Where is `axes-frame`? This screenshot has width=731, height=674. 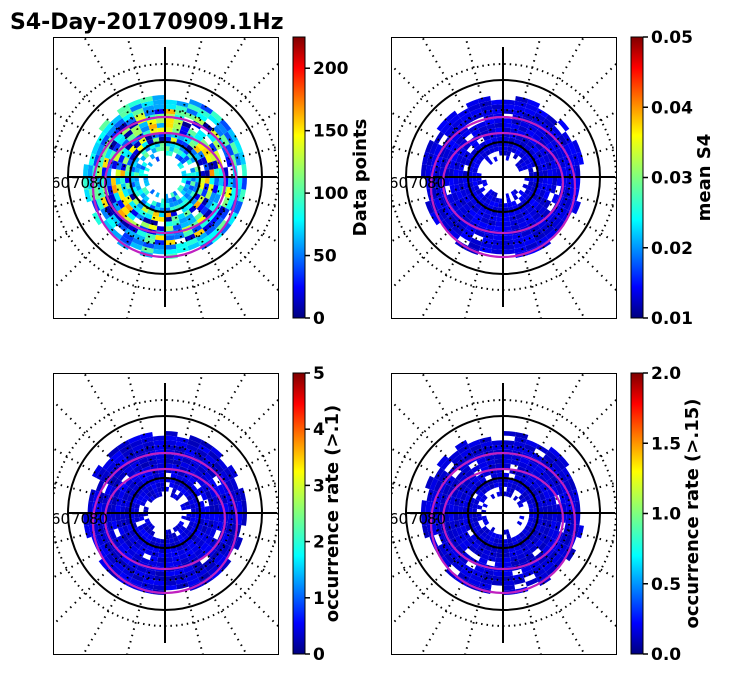
axes-frame is located at coordinates (166, 178).